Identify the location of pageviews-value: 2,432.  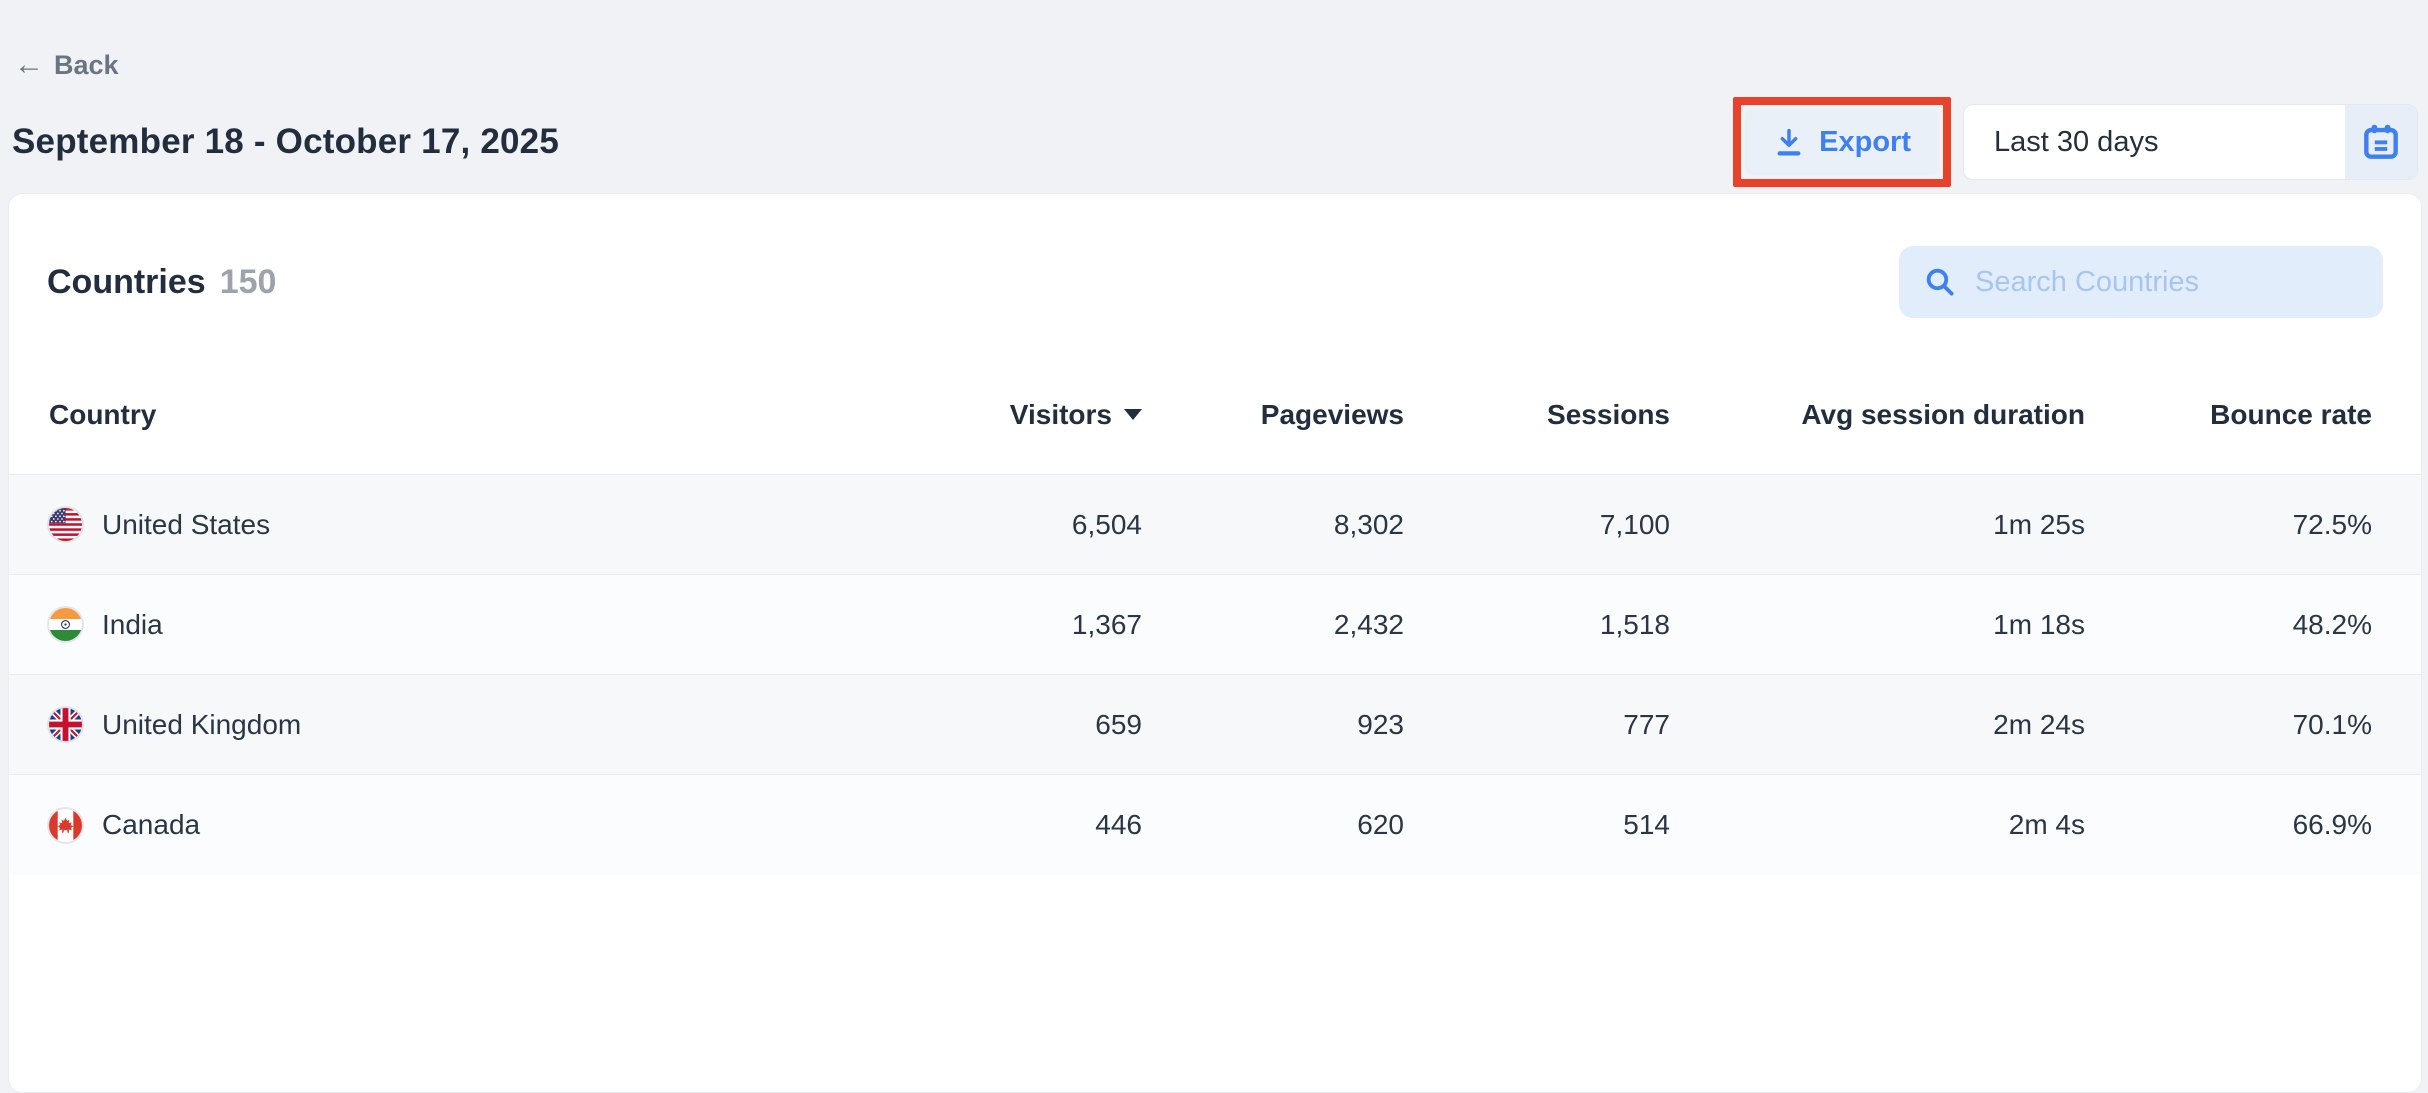
(1368, 624).